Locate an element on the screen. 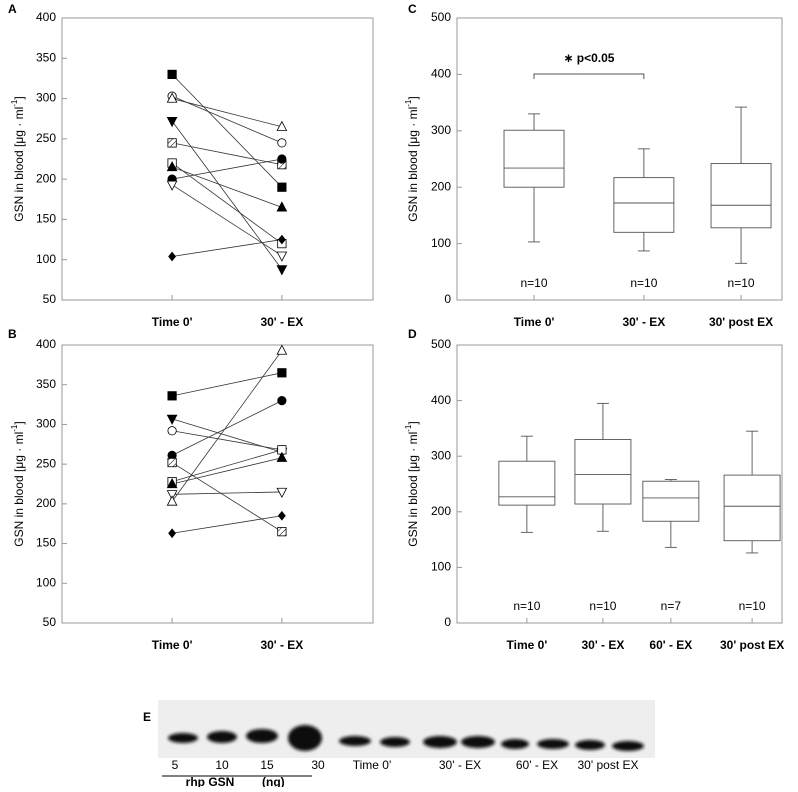  lane-label: 15 is located at coordinates (267, 765).